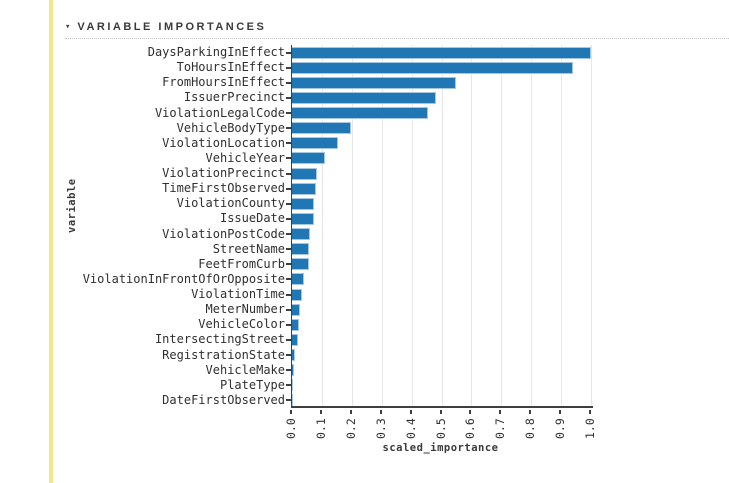 Image resolution: width=729 pixels, height=483 pixels. I want to click on x-tick-label: 0.9, so click(560, 428).